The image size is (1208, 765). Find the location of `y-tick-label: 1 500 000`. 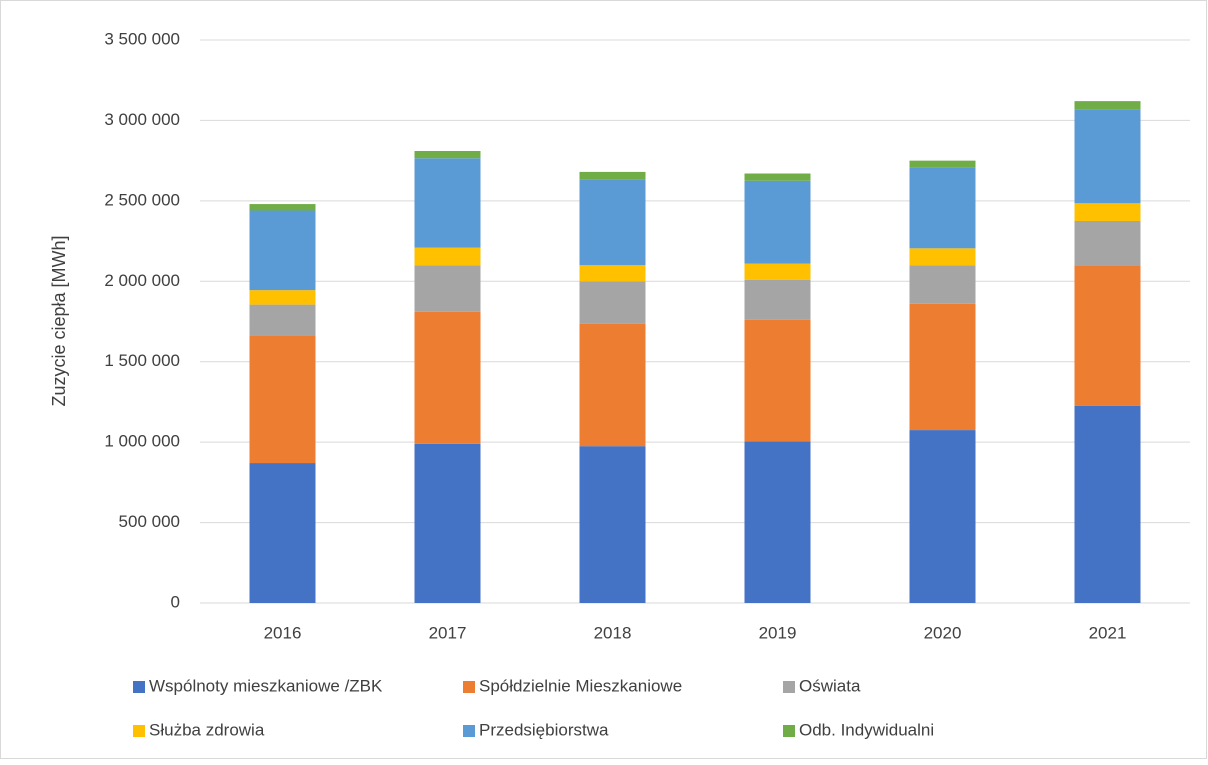

y-tick-label: 1 500 000 is located at coordinates (142, 360).